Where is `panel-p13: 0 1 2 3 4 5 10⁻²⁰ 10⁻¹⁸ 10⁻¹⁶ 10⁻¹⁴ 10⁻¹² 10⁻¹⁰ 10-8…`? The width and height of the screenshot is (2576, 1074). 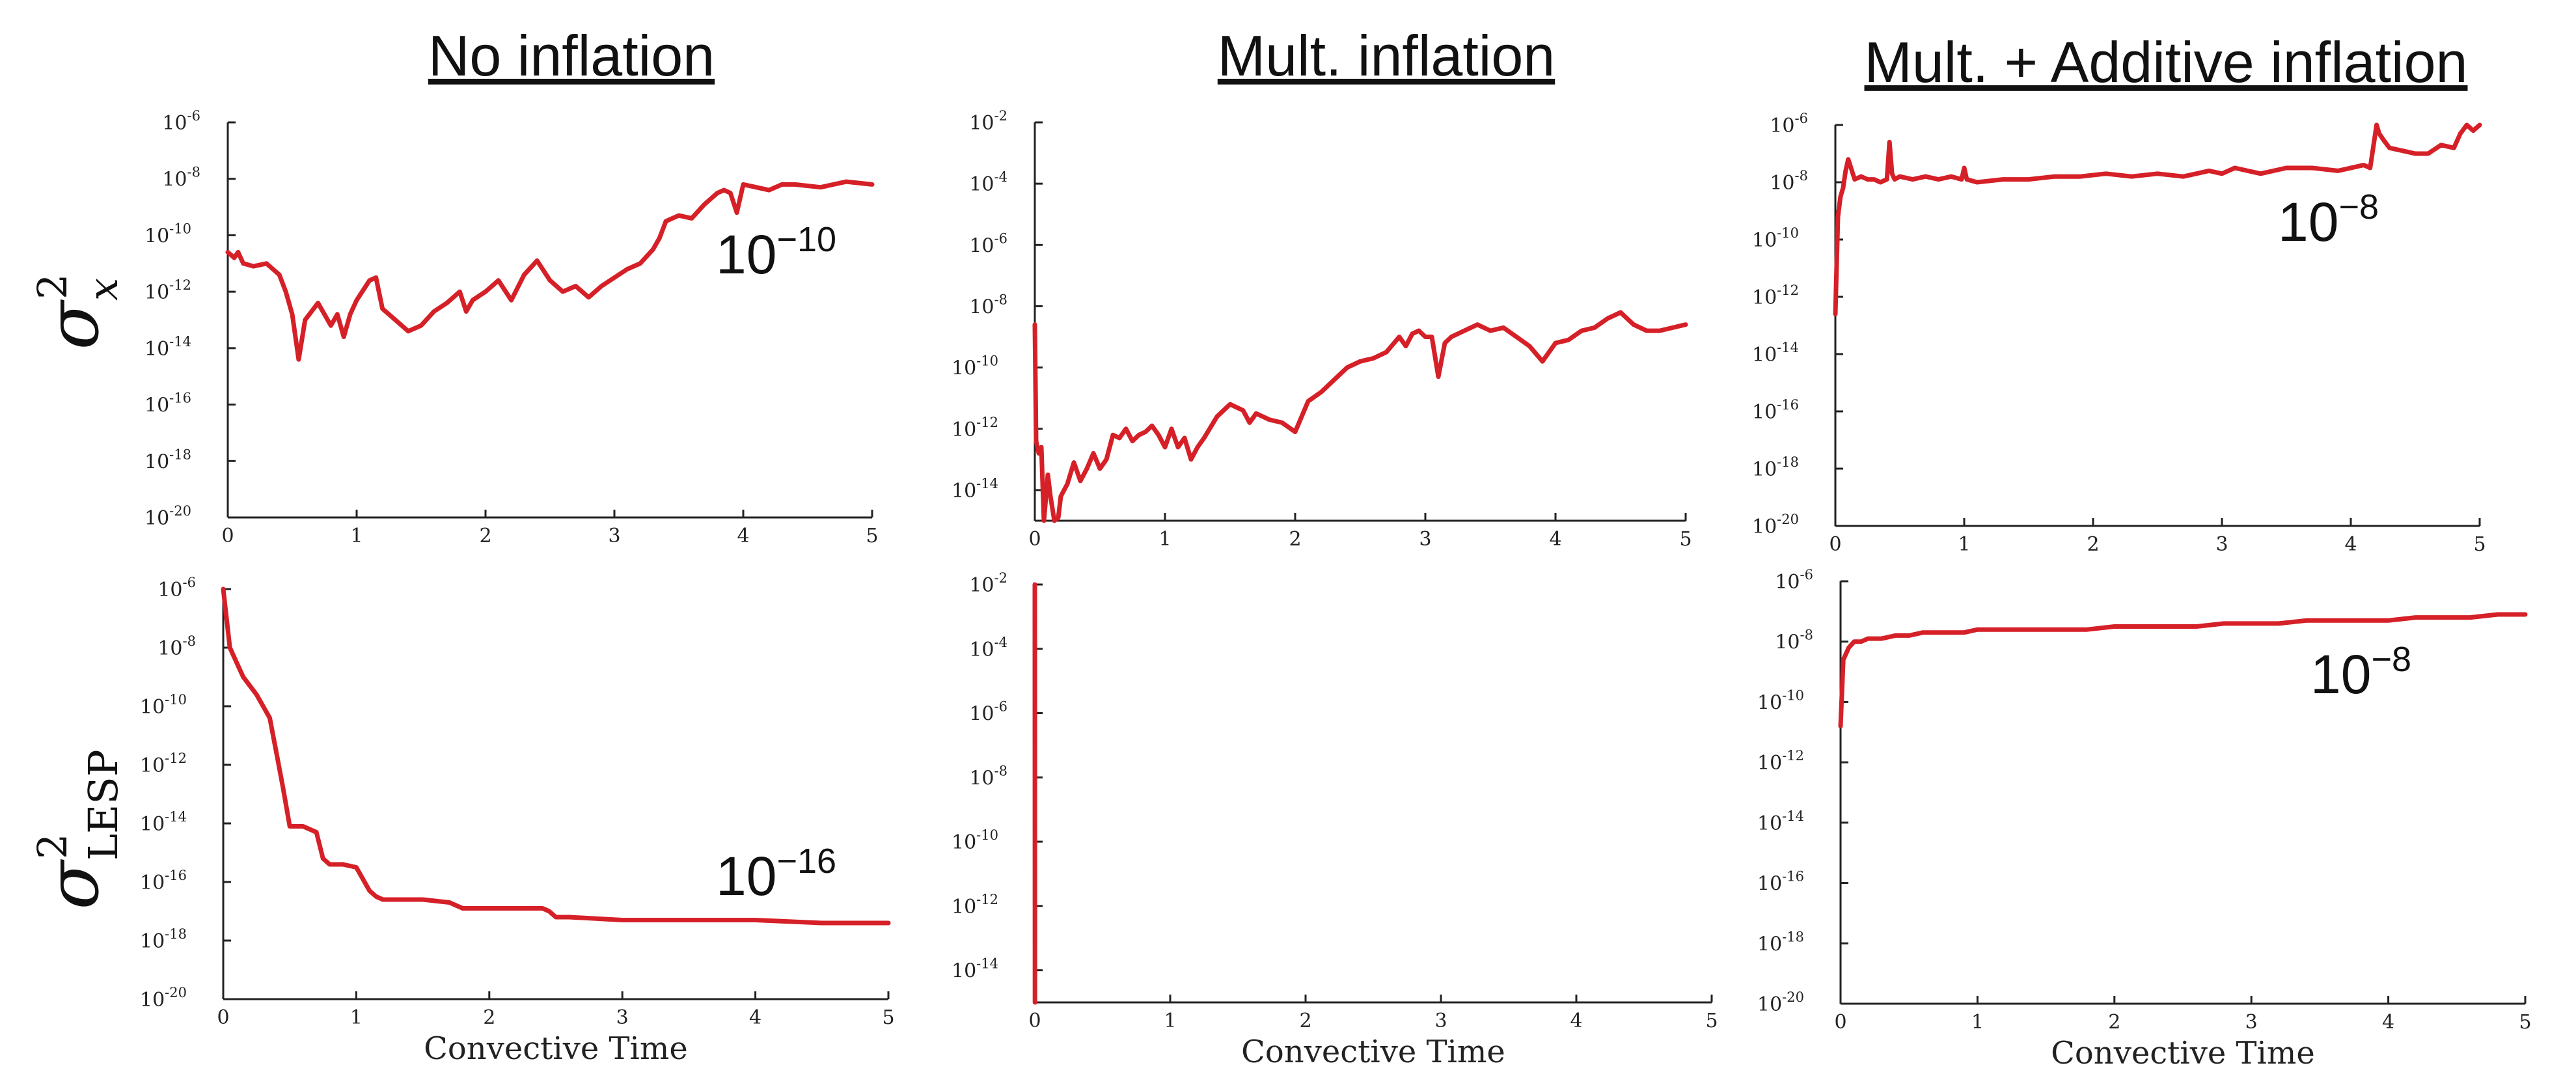
panel-p13: 0 1 2 3 4 5 10⁻²⁰ 10⁻¹⁸ 10⁻¹⁶ 10⁻¹⁴ 10⁻¹² 10⁻¹⁰ 10-8… is located at coordinates (2119, 333).